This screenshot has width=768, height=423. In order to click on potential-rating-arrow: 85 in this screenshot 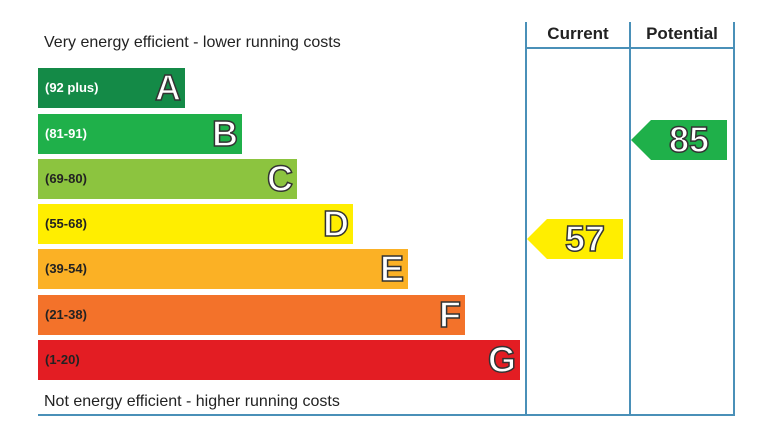, I will do `click(679, 140)`.